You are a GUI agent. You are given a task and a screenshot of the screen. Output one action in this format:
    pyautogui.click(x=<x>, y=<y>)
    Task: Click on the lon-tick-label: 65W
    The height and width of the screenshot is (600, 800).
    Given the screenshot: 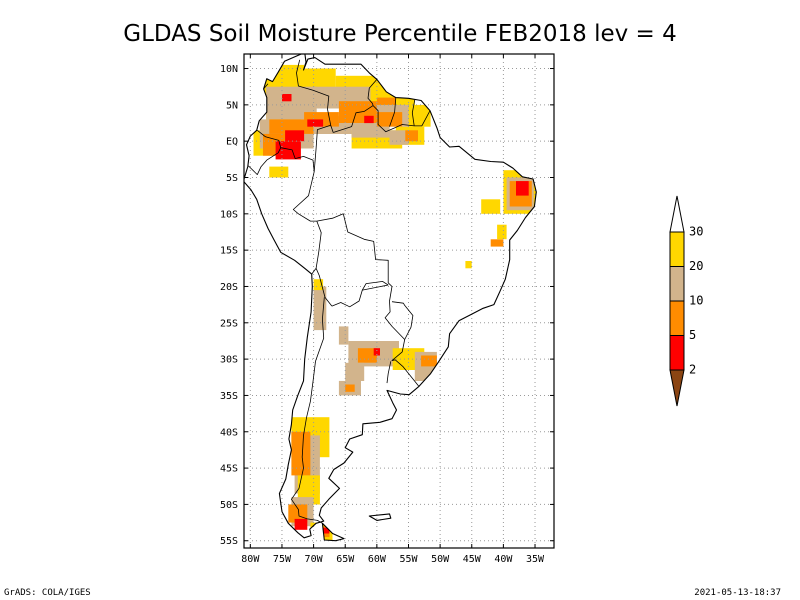 What is the action you would take?
    pyautogui.click(x=345, y=559)
    